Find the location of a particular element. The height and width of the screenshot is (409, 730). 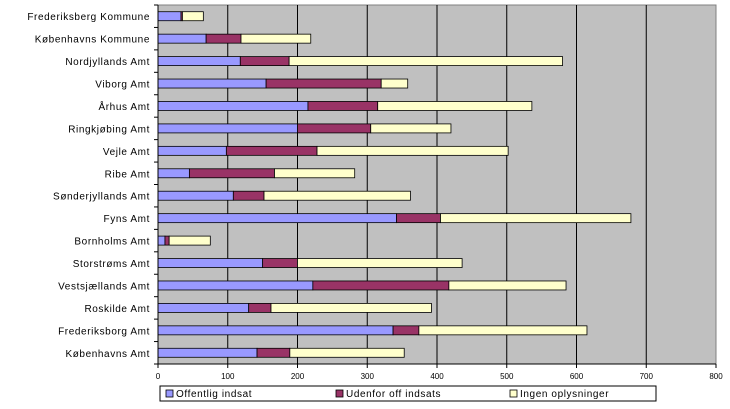

category-label: Nordjyllands Amt is located at coordinates (107, 62).